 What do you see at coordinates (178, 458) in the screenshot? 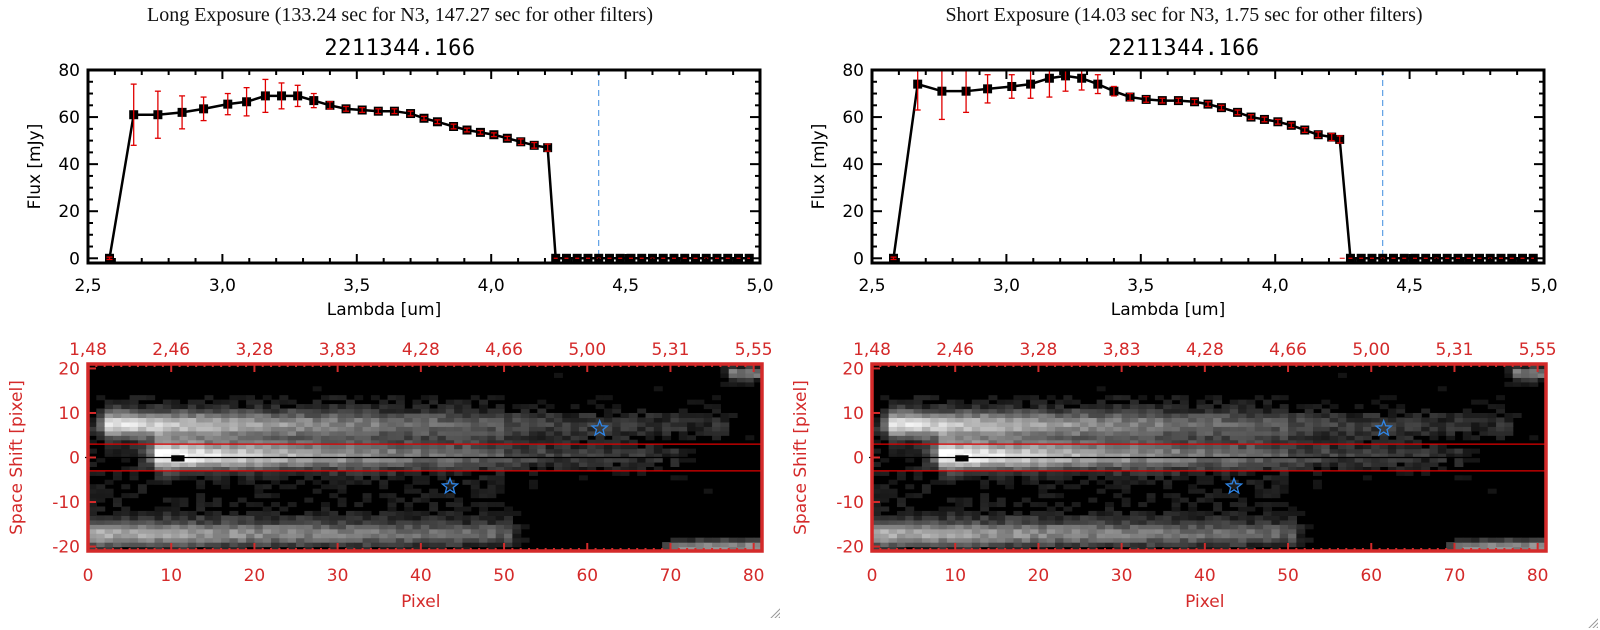
I see `bad-pixel` at bounding box center [178, 458].